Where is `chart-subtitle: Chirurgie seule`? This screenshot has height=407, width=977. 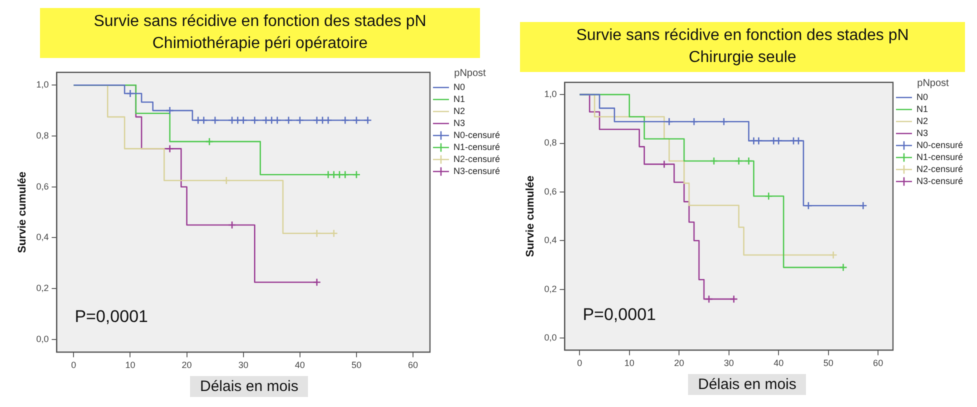
chart-subtitle: Chirurgie seule is located at coordinates (743, 58).